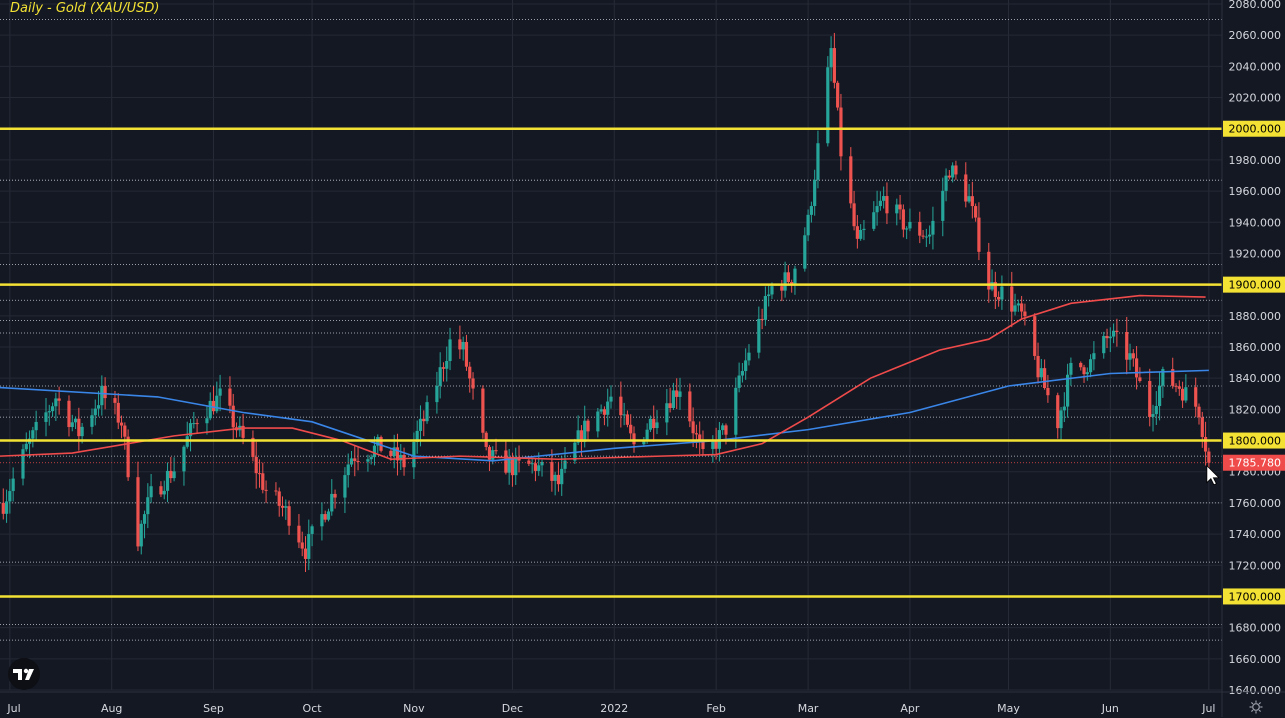  Describe the element at coordinates (1255, 659) in the screenshot. I see `y-tick-label: 1660.000` at that location.